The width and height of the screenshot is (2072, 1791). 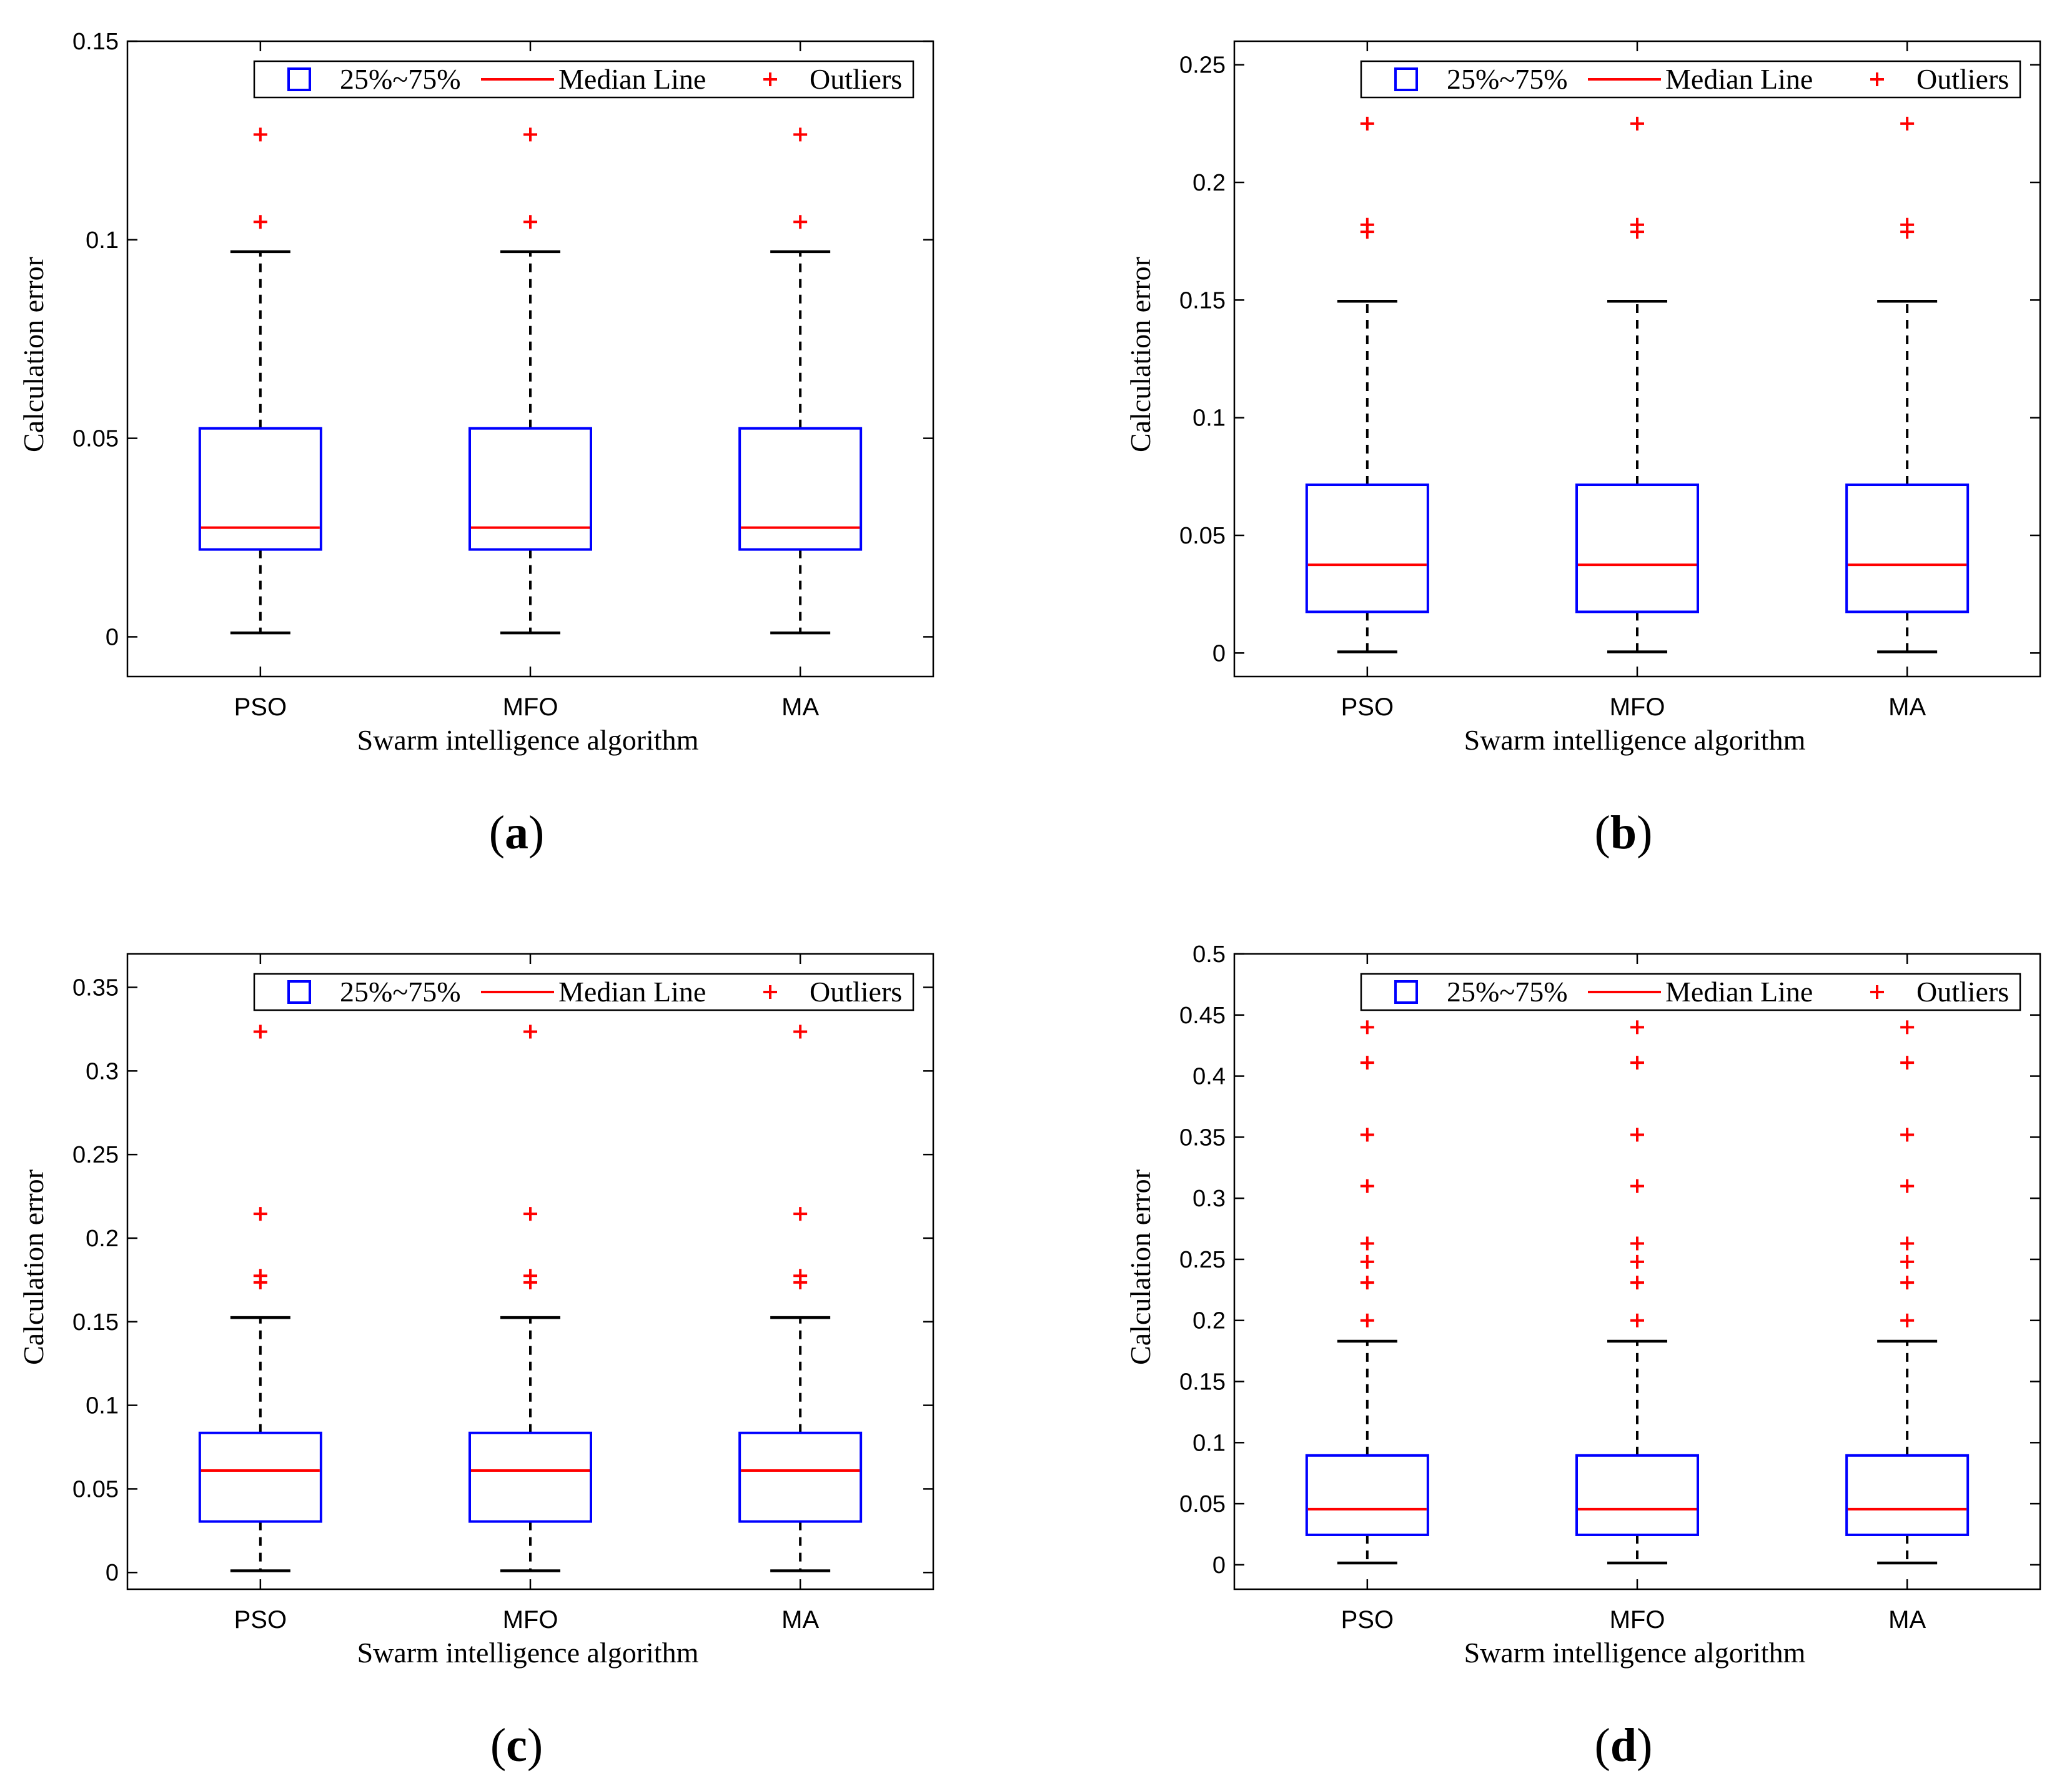 I want to click on panel-label-letter: d, so click(x=1623, y=1745).